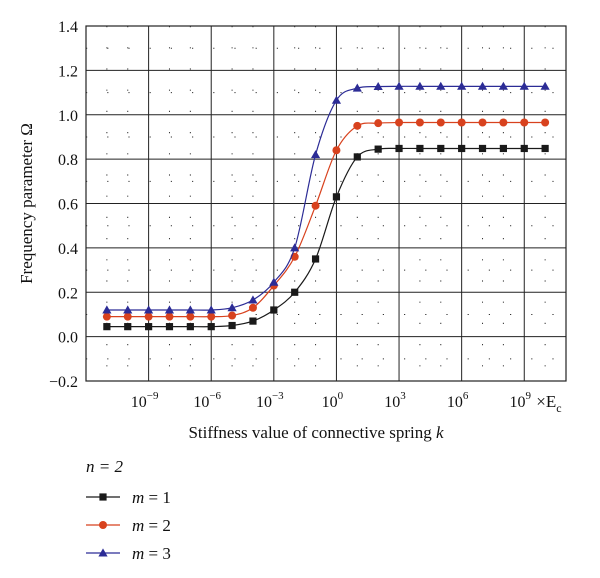 The height and width of the screenshot is (578, 600). I want to click on legend-items: m = 1m = 2m = 3, so click(128, 525).